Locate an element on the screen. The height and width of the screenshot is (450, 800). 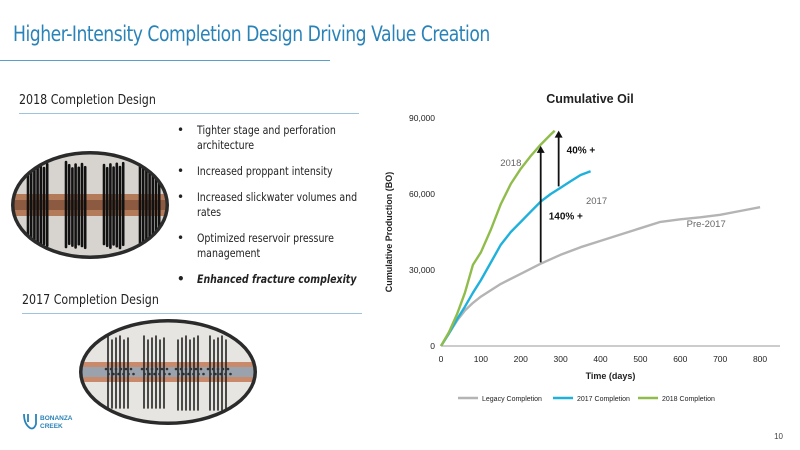
bullet-item-emphasized: Enhanced fracture complexity is located at coordinates (270, 279).